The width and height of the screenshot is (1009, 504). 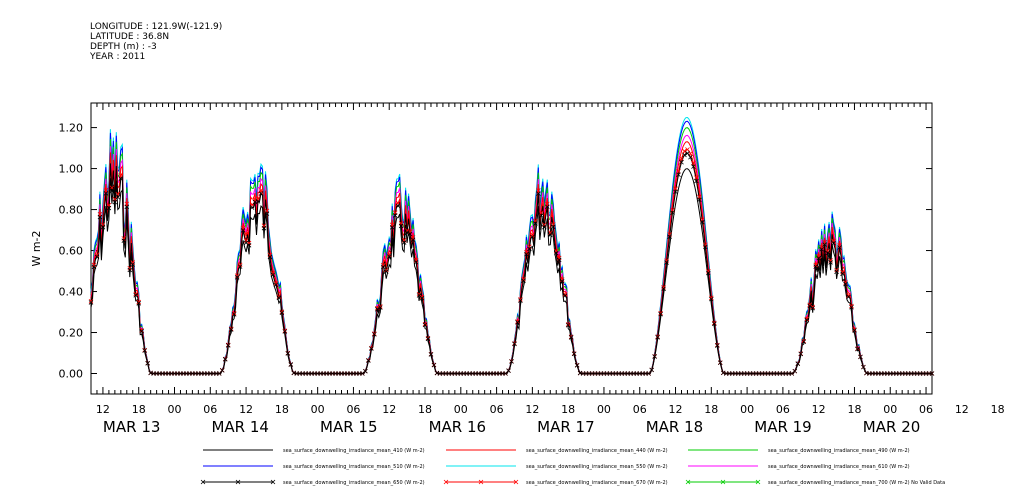 I want to click on y-tick-label: 0.00, so click(x=71, y=374).